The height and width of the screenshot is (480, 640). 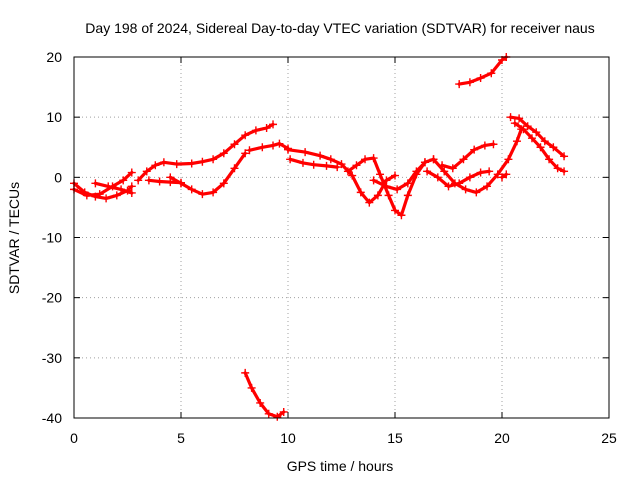 I want to click on y-tick-label: -40, so click(x=52, y=418).